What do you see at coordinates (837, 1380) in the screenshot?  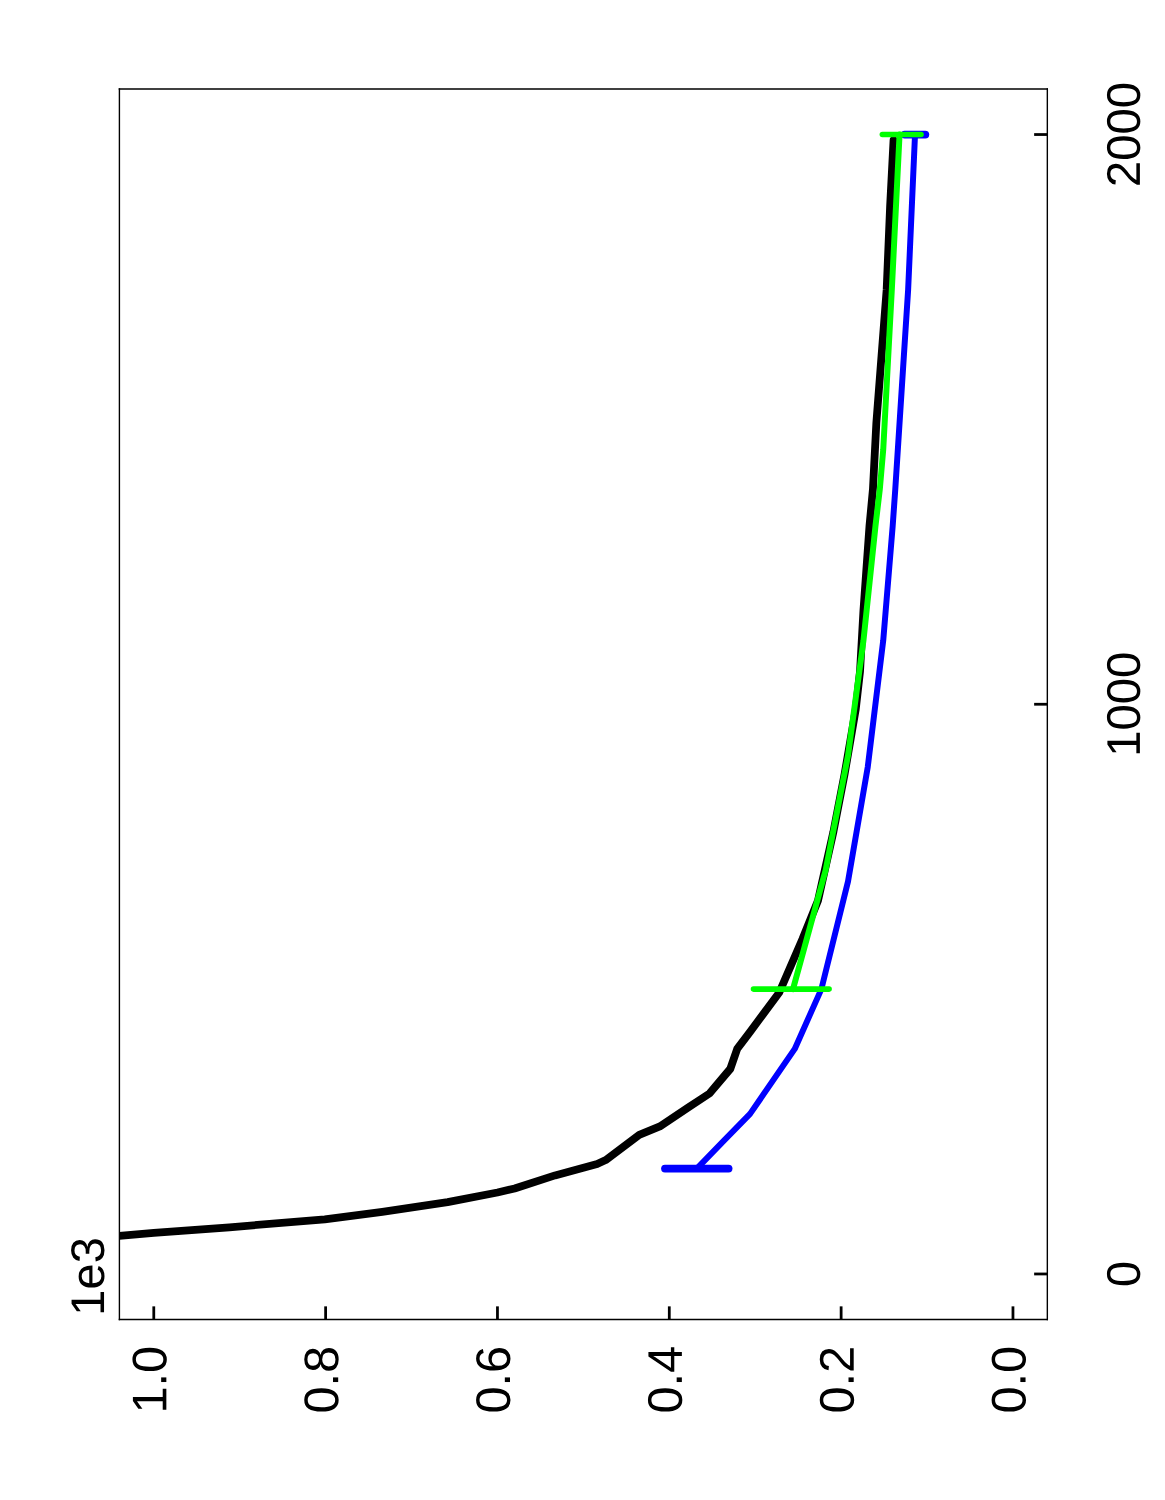 I see `x-tick-label: 0.2` at bounding box center [837, 1380].